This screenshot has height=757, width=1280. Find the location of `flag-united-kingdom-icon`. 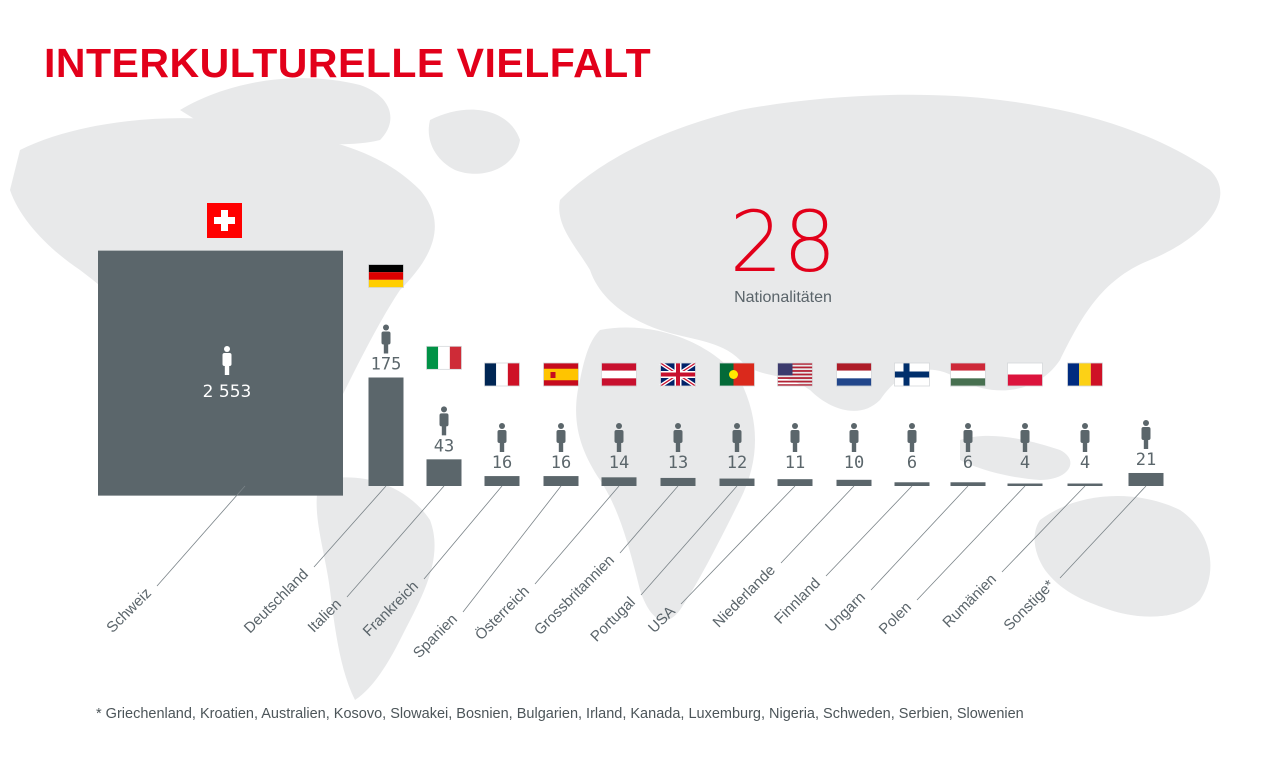

flag-united-kingdom-icon is located at coordinates (678, 374).